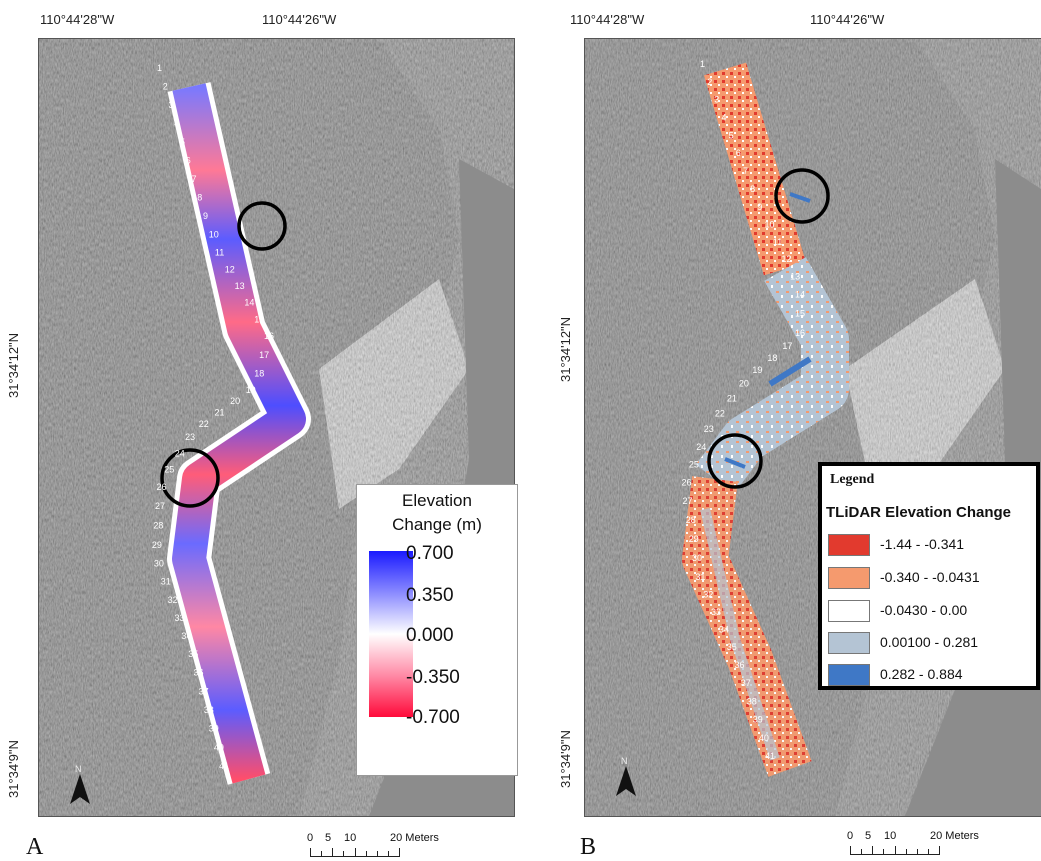  Describe the element at coordinates (13, 365) in the screenshot. I see `lat-label-1: 31°34'12"N` at that location.